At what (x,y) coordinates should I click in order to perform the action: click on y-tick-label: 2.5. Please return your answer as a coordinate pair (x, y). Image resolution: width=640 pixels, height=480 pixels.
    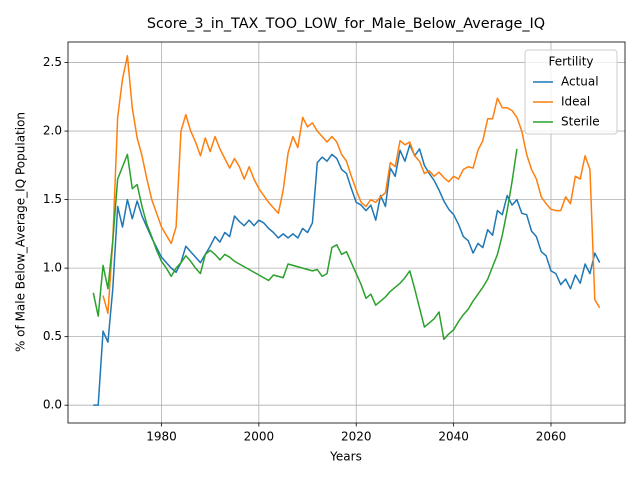
    Looking at the image, I should click on (52, 62).